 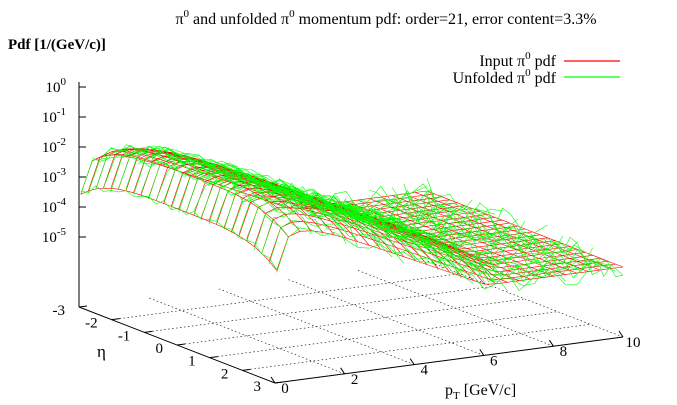 I want to click on pt-tick-label: 8, so click(x=564, y=352).